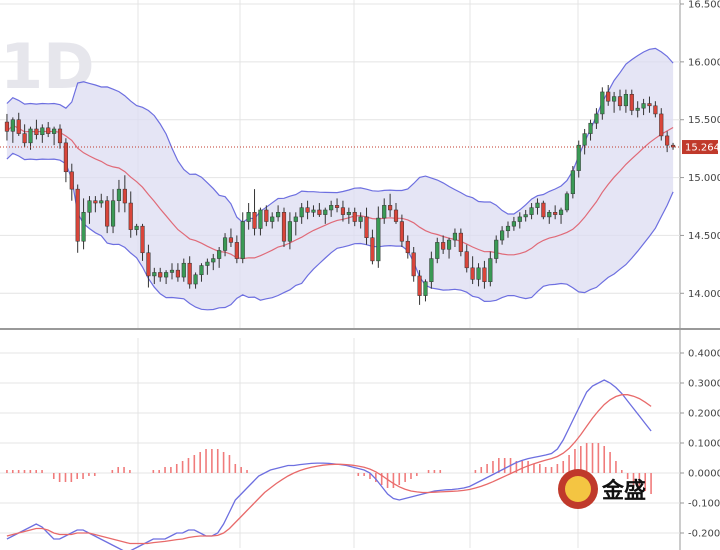 This screenshot has height=550, width=720. What do you see at coordinates (704, 504) in the screenshot?
I see `macd-tick-label: -0.1000` at bounding box center [704, 504].